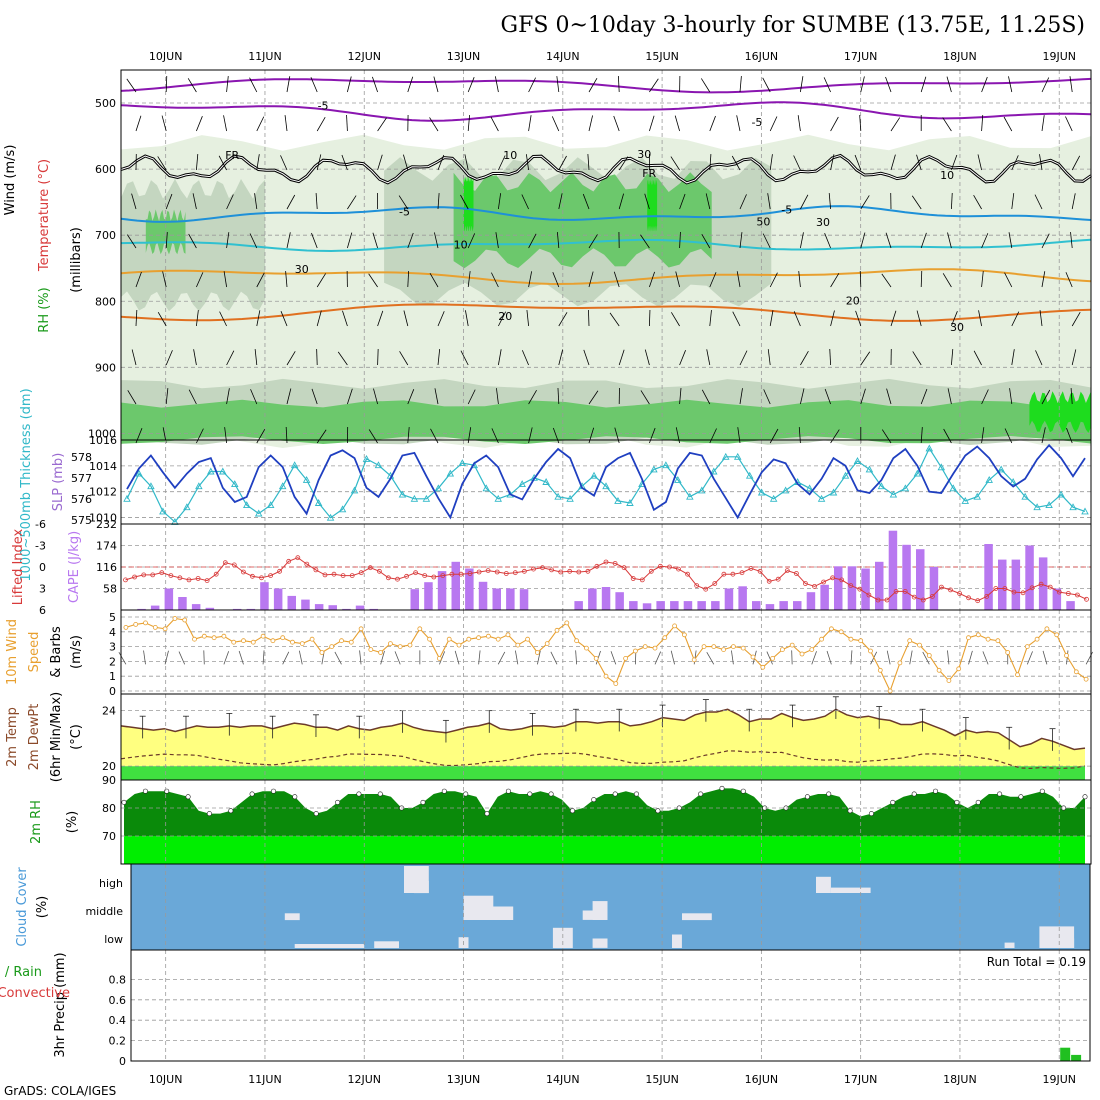  I want to click on contour-label: 30, so click(957, 327).